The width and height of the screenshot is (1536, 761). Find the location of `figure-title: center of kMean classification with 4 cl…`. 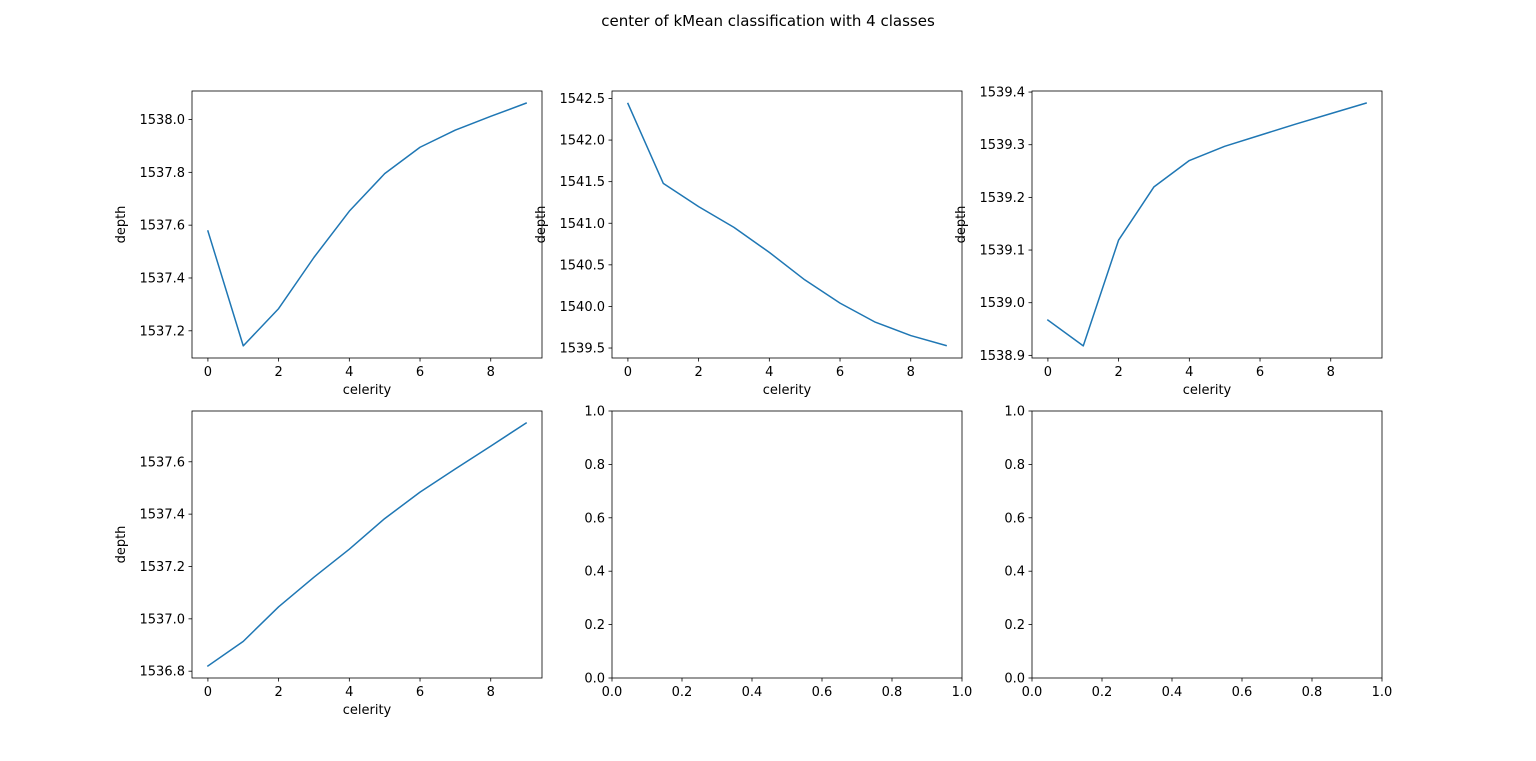

figure-title: center of kMean classification with 4 cl… is located at coordinates (768, 21).